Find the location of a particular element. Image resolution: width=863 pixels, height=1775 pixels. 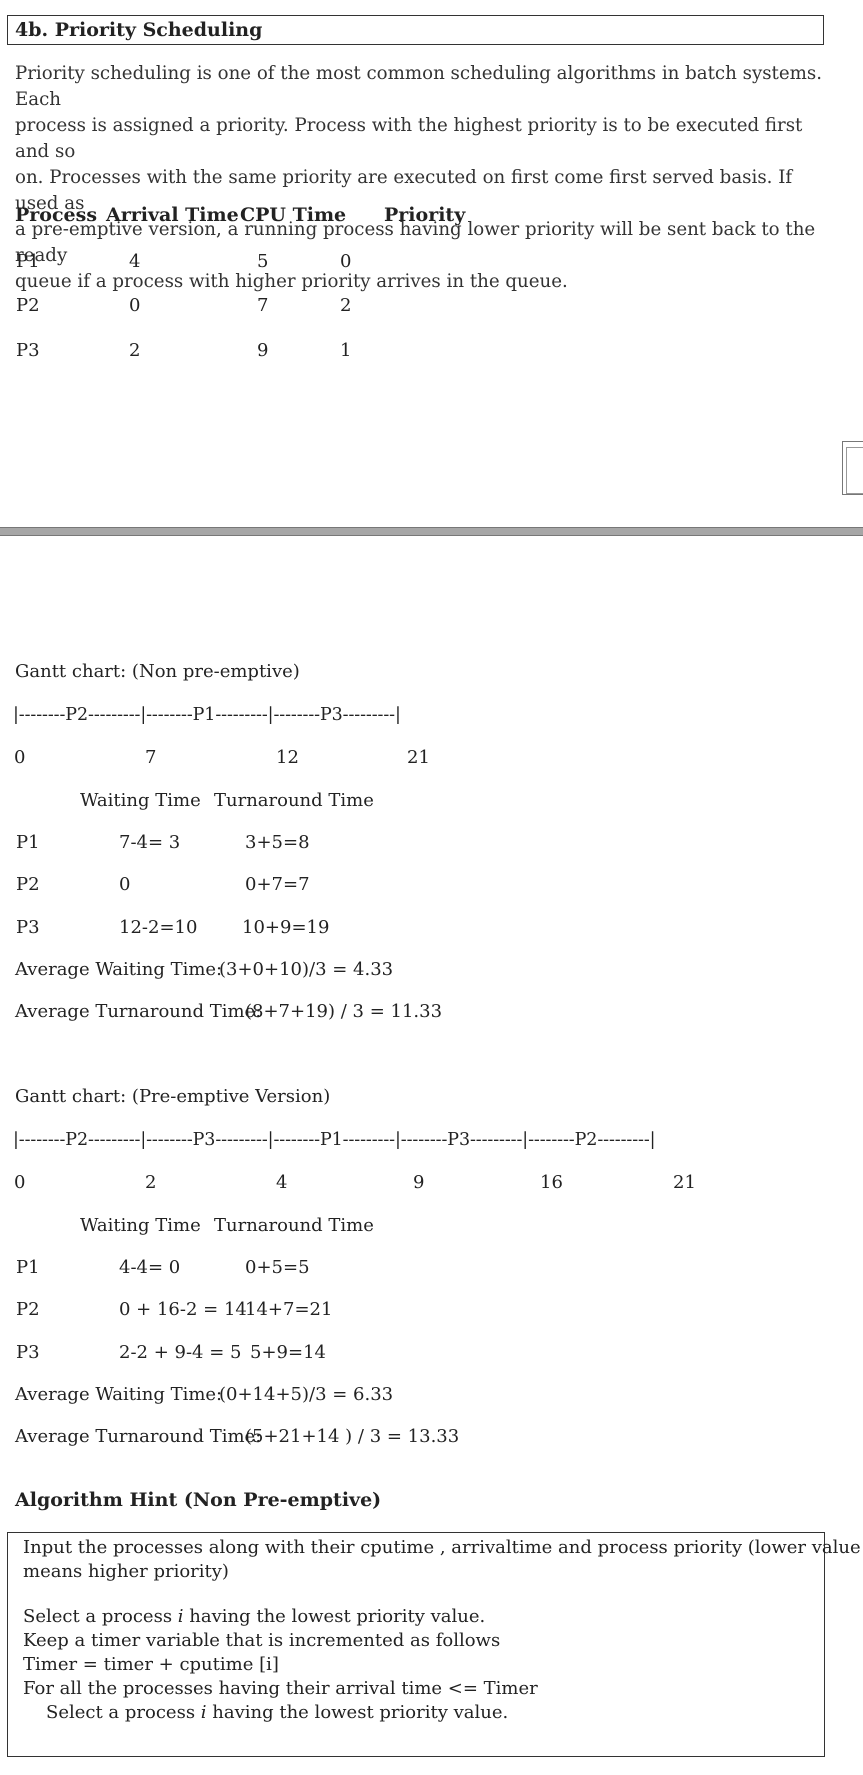

result-cell: 4-4= 0 is located at coordinates (150, 1267).